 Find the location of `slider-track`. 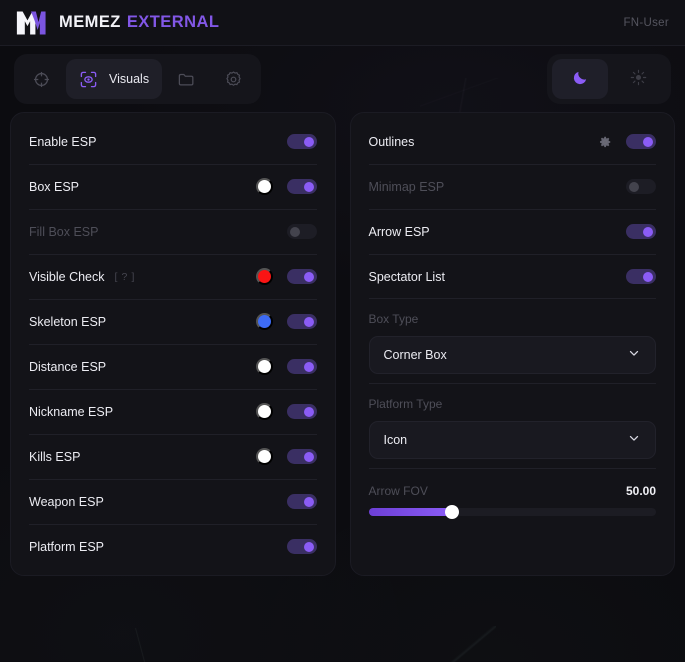

slider-track is located at coordinates (512, 512).